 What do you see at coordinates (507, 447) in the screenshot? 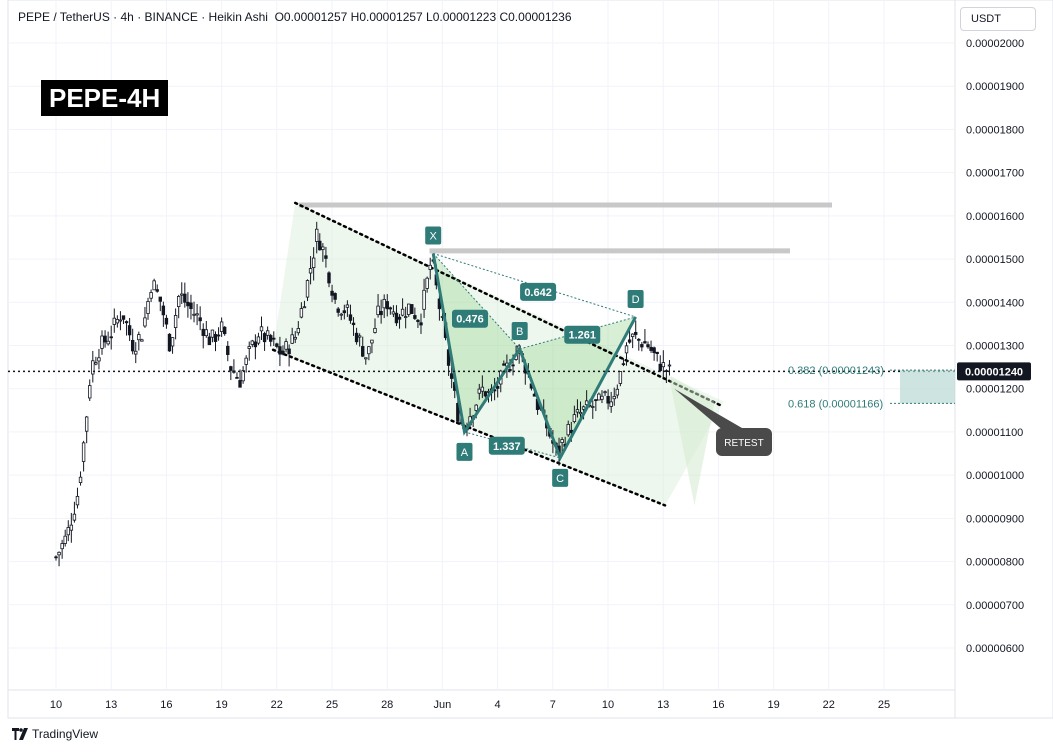
I see `ratio-label: 1.337` at bounding box center [507, 447].